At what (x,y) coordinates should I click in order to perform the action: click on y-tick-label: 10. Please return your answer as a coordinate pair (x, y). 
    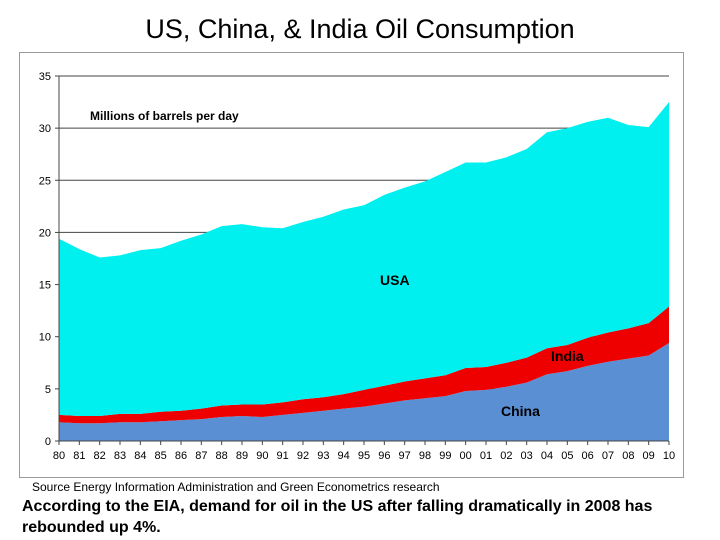
    Looking at the image, I should click on (45, 338).